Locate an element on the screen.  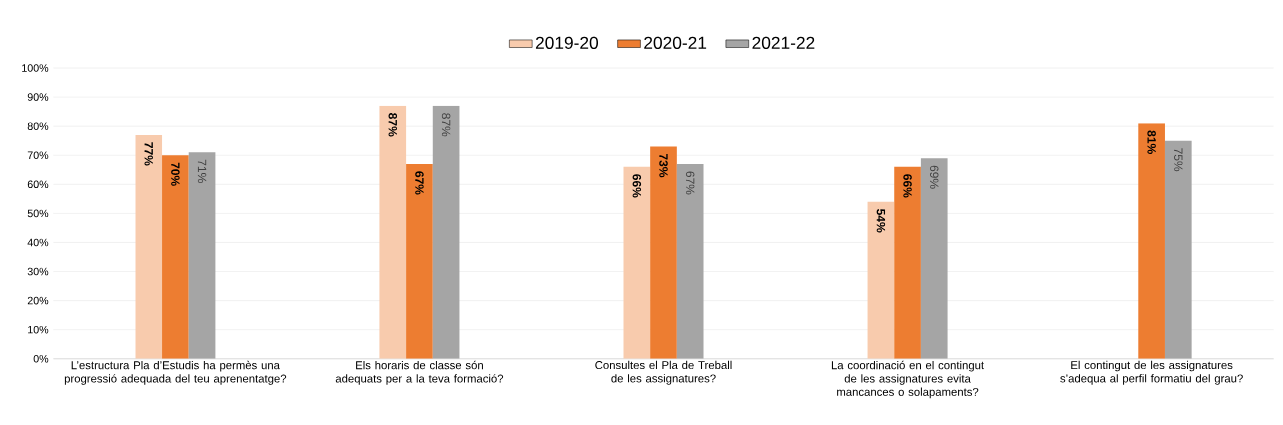
data-label: 75% is located at coordinates (1178, 160).